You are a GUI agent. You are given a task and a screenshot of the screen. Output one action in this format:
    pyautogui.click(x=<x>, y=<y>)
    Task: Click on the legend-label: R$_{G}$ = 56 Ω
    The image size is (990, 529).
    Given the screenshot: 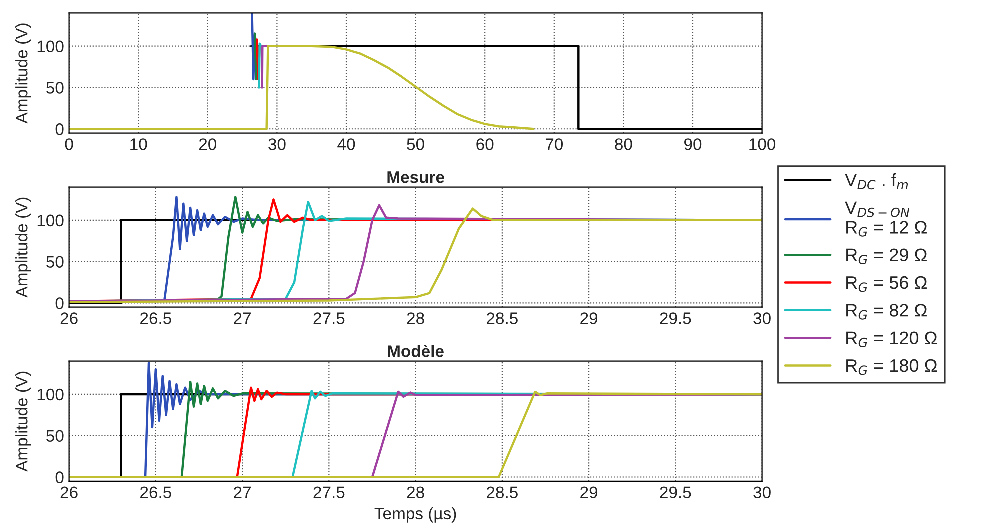 What is the action you would take?
    pyautogui.click(x=886, y=284)
    